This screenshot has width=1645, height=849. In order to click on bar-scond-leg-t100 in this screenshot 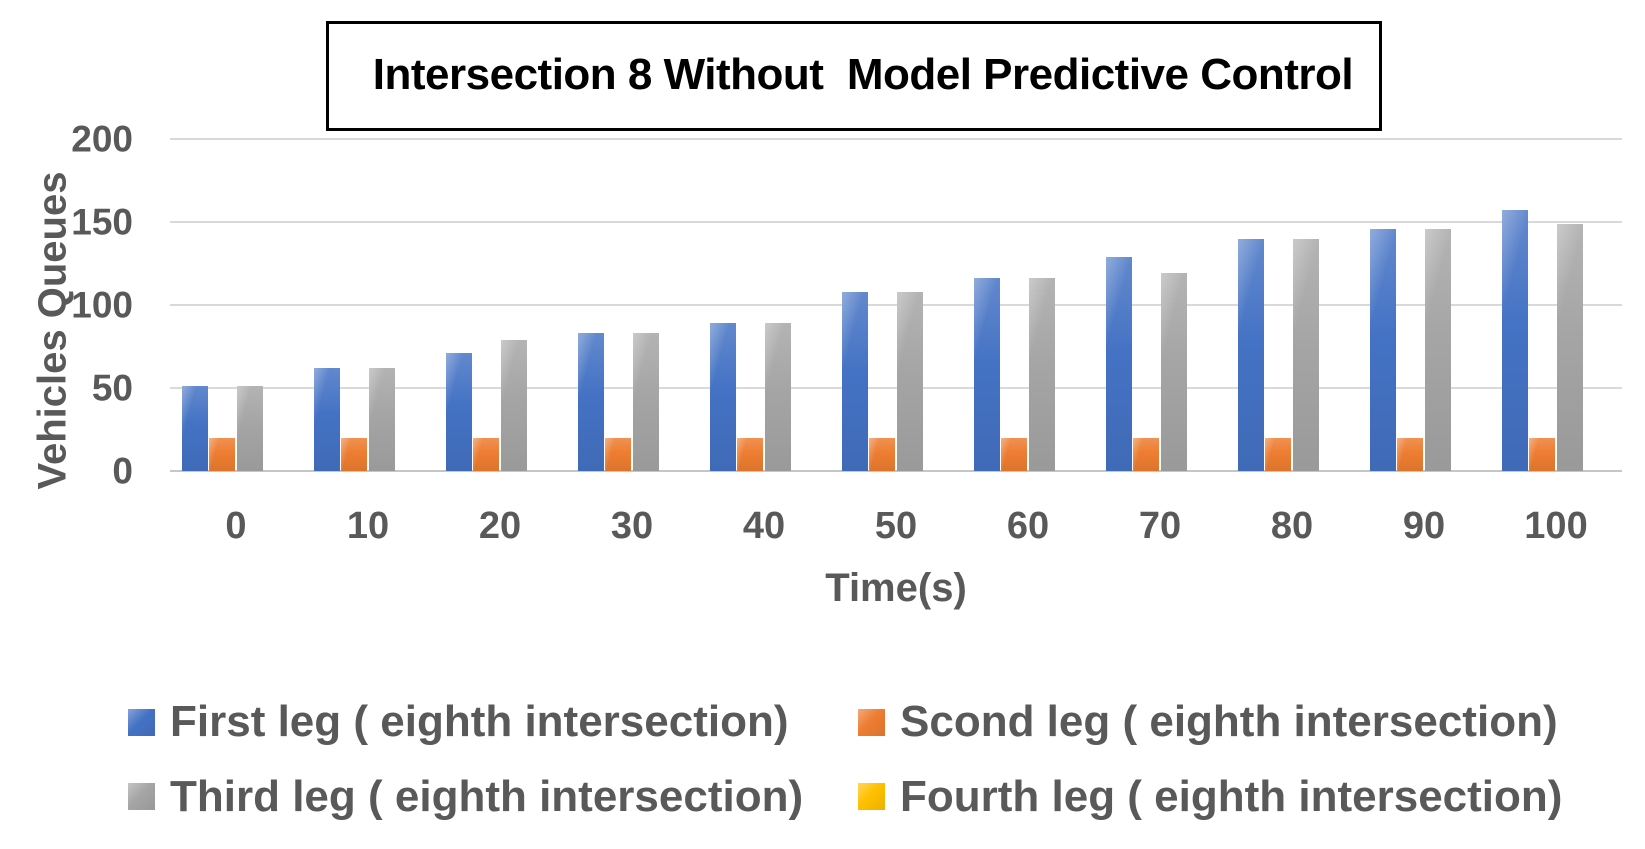, I will do `click(1542, 454)`.